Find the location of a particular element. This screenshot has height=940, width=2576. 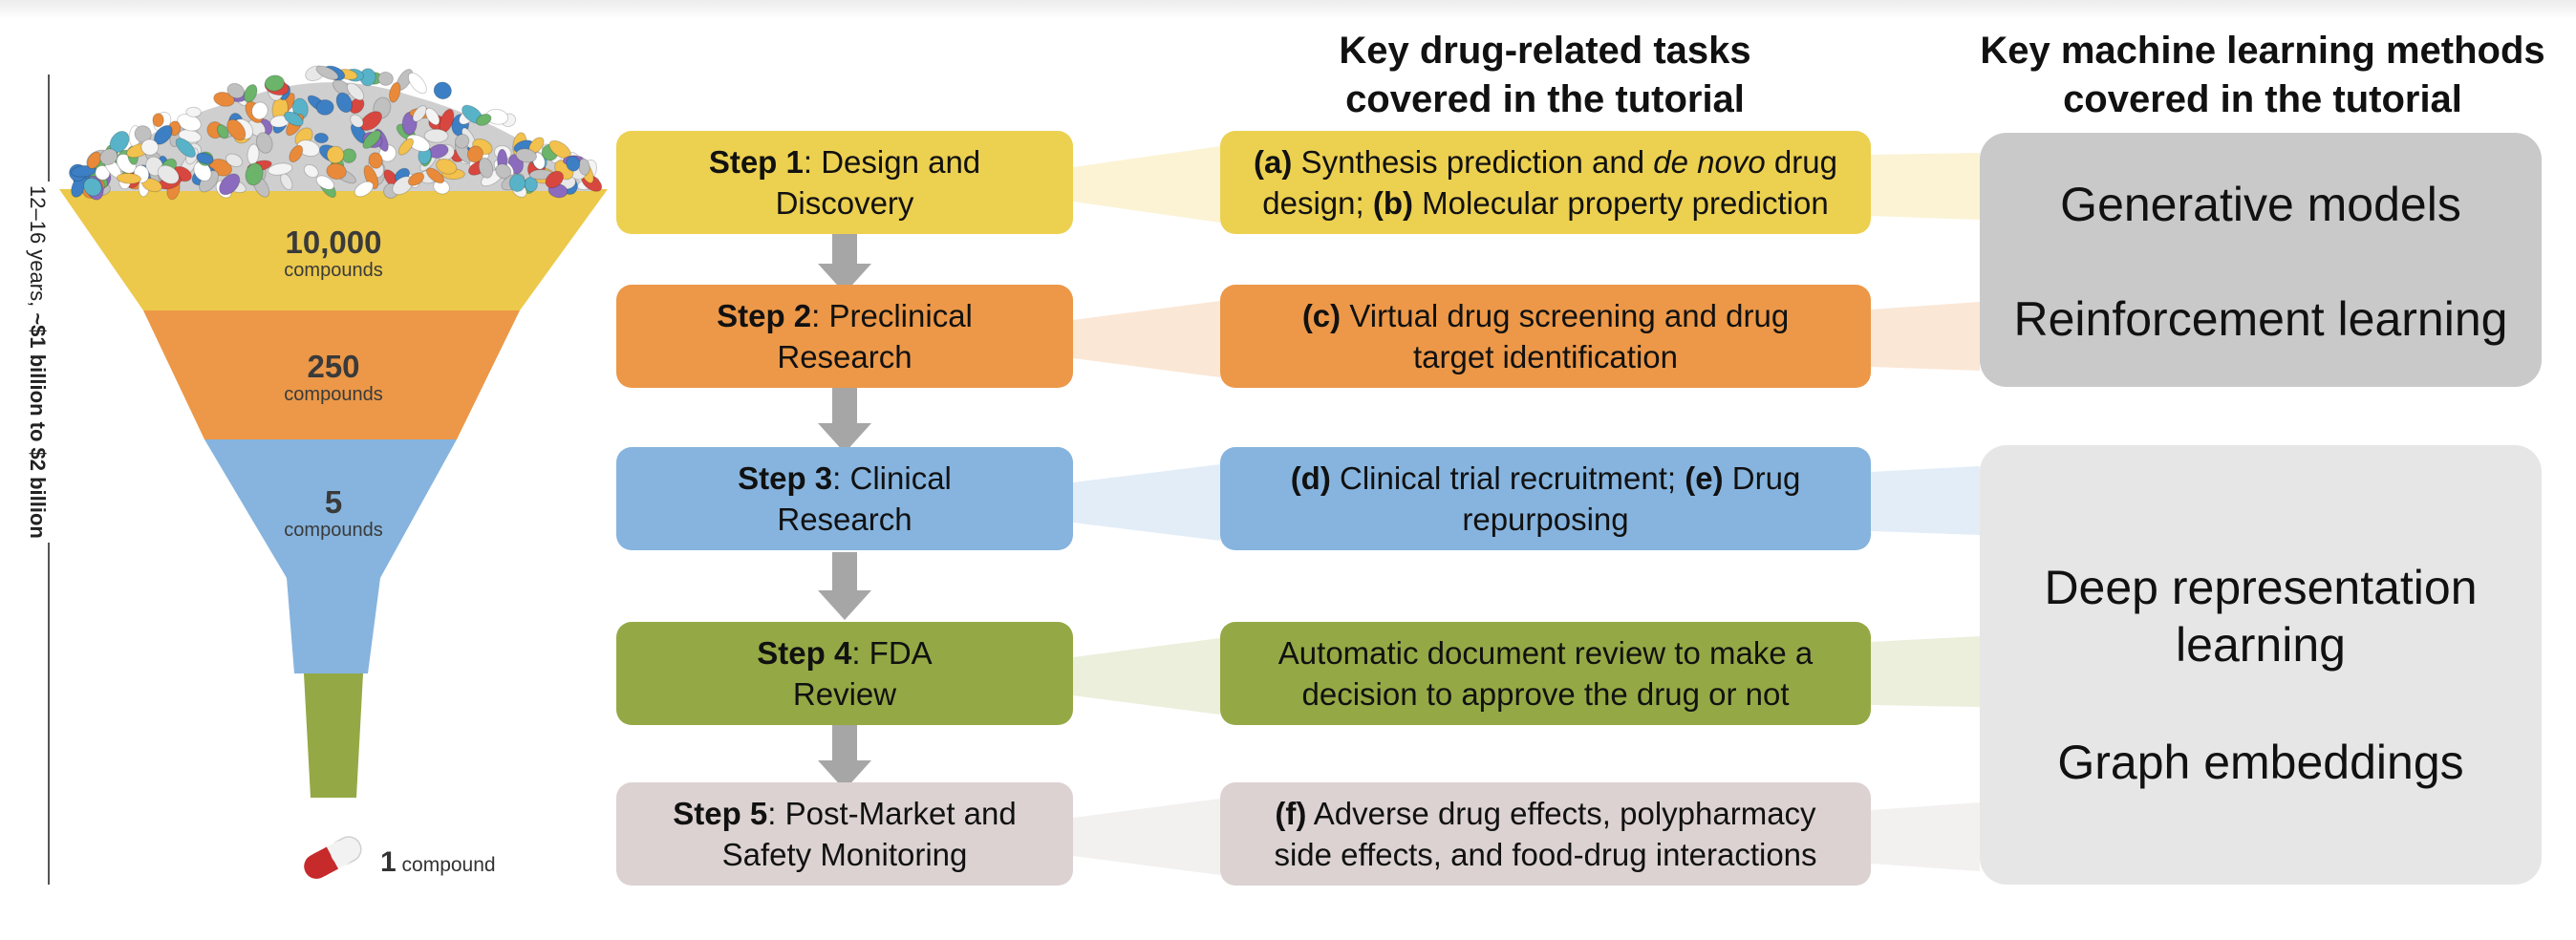

step-1-label: Step 1 is located at coordinates (756, 162).